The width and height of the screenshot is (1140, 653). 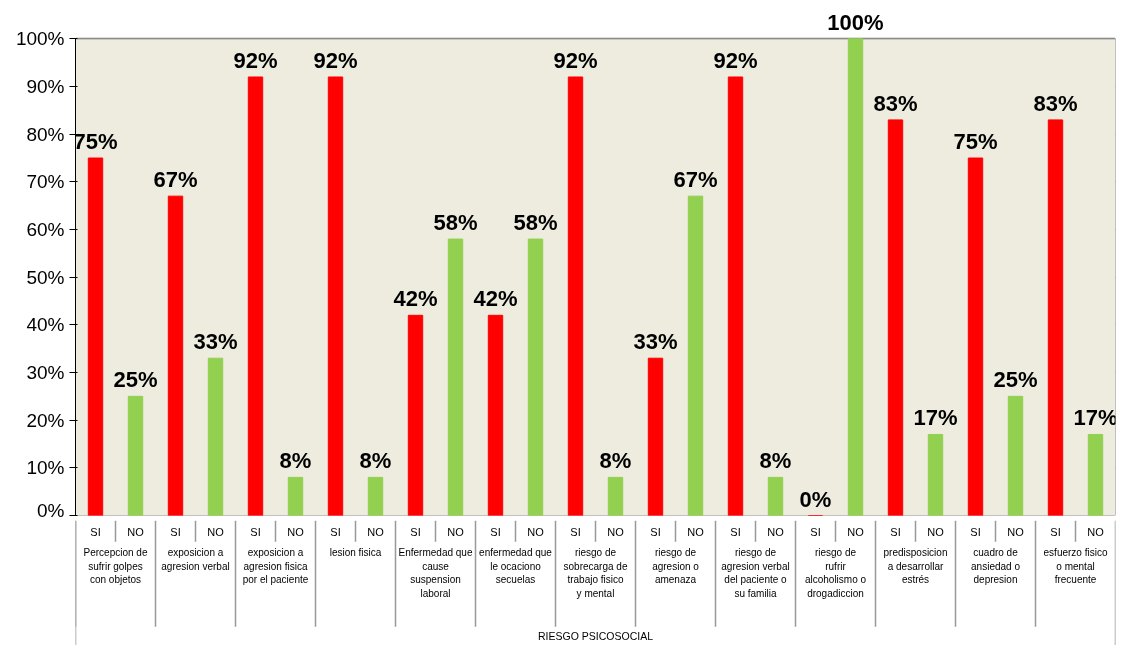 What do you see at coordinates (676, 566) in the screenshot?
I see `x-tick-label: riesgo de agresion o amenaza` at bounding box center [676, 566].